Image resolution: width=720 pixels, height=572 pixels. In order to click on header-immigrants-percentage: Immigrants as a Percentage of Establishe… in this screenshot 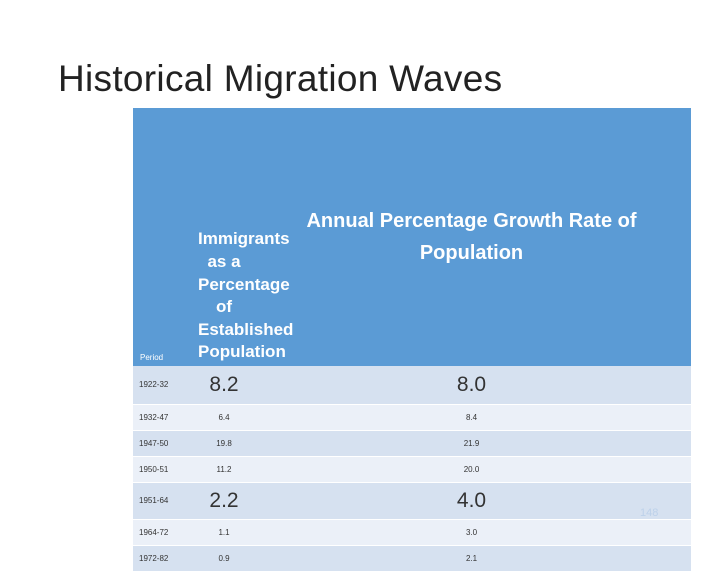, I will do `click(244, 237)`.